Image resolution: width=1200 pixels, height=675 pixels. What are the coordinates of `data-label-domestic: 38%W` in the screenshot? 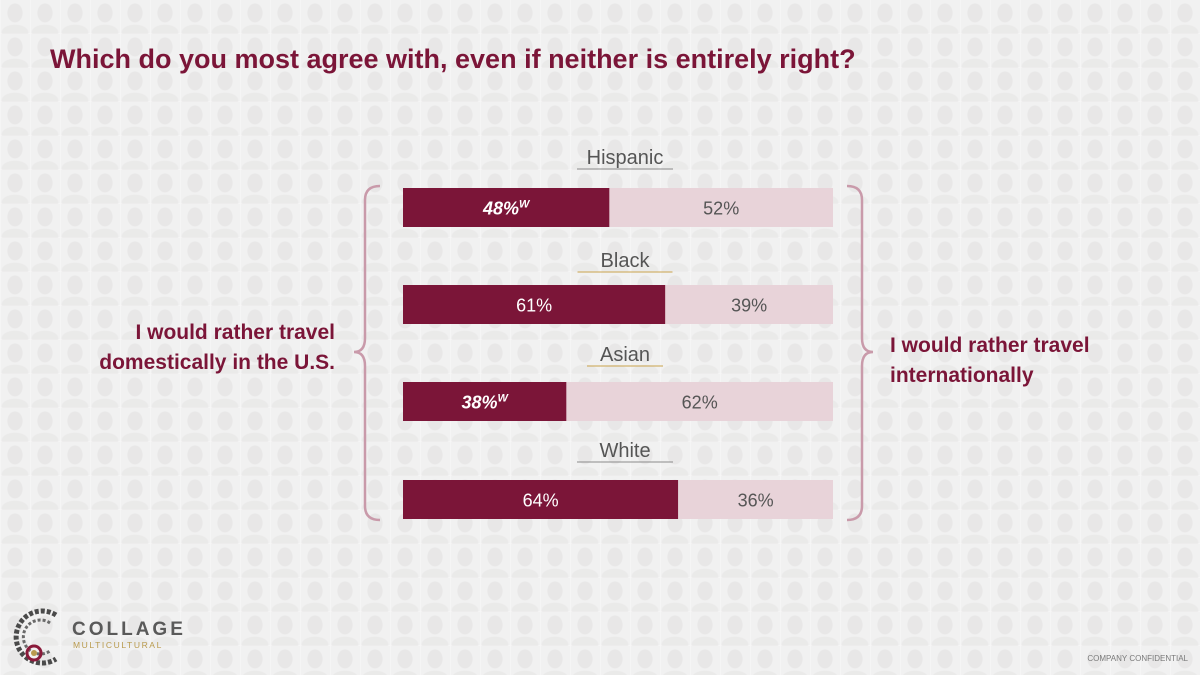 It's located at (485, 403).